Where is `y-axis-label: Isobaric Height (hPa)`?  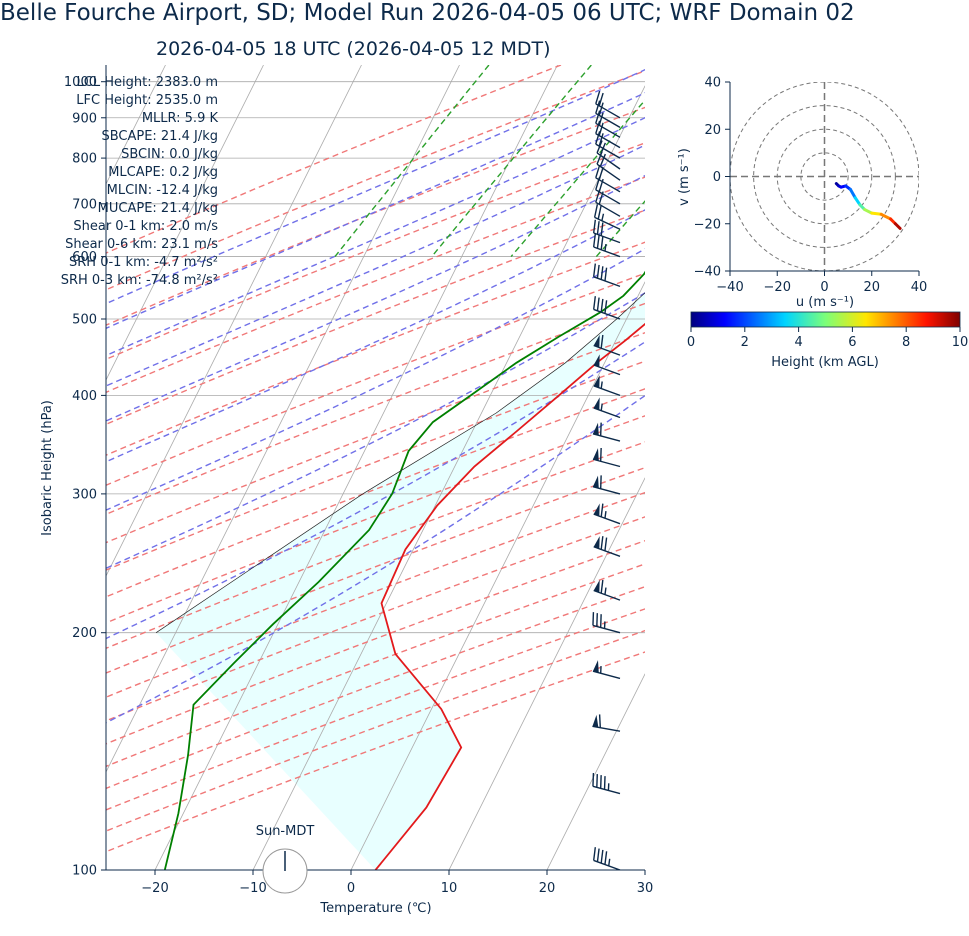 y-axis-label: Isobaric Height (hPa) is located at coordinates (47, 468).